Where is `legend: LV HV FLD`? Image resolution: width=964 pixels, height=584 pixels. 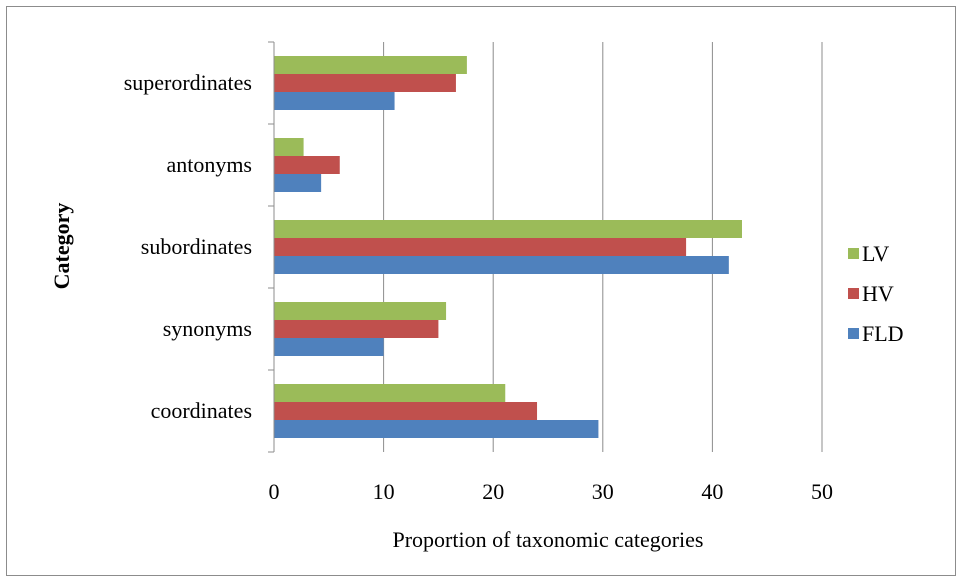
legend: LV HV FLD is located at coordinates (876, 293).